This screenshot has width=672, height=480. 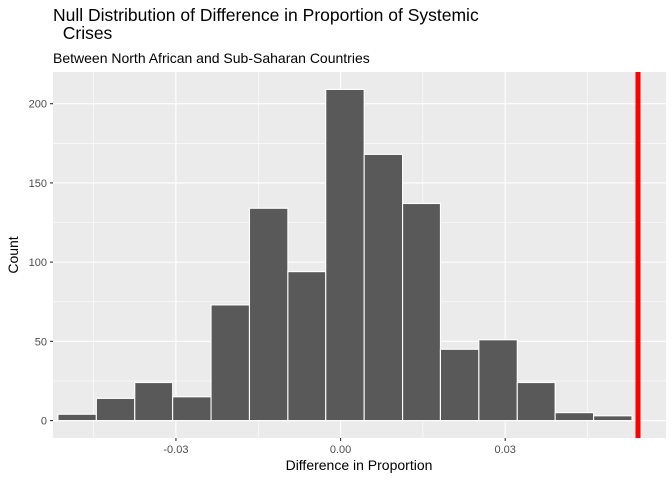 What do you see at coordinates (83, 33) in the screenshot?
I see `chart-title-line-2: Crises` at bounding box center [83, 33].